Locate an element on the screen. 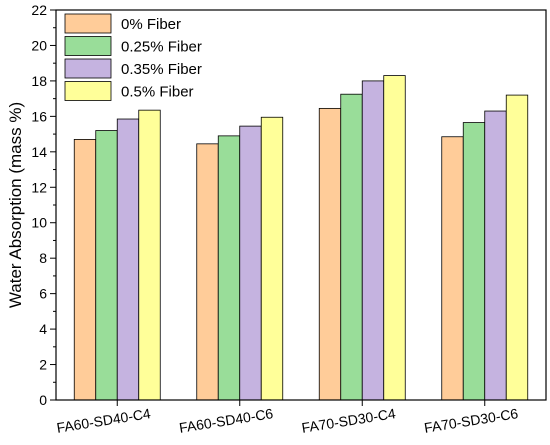  y-tick-label: 2 is located at coordinates (43, 365).